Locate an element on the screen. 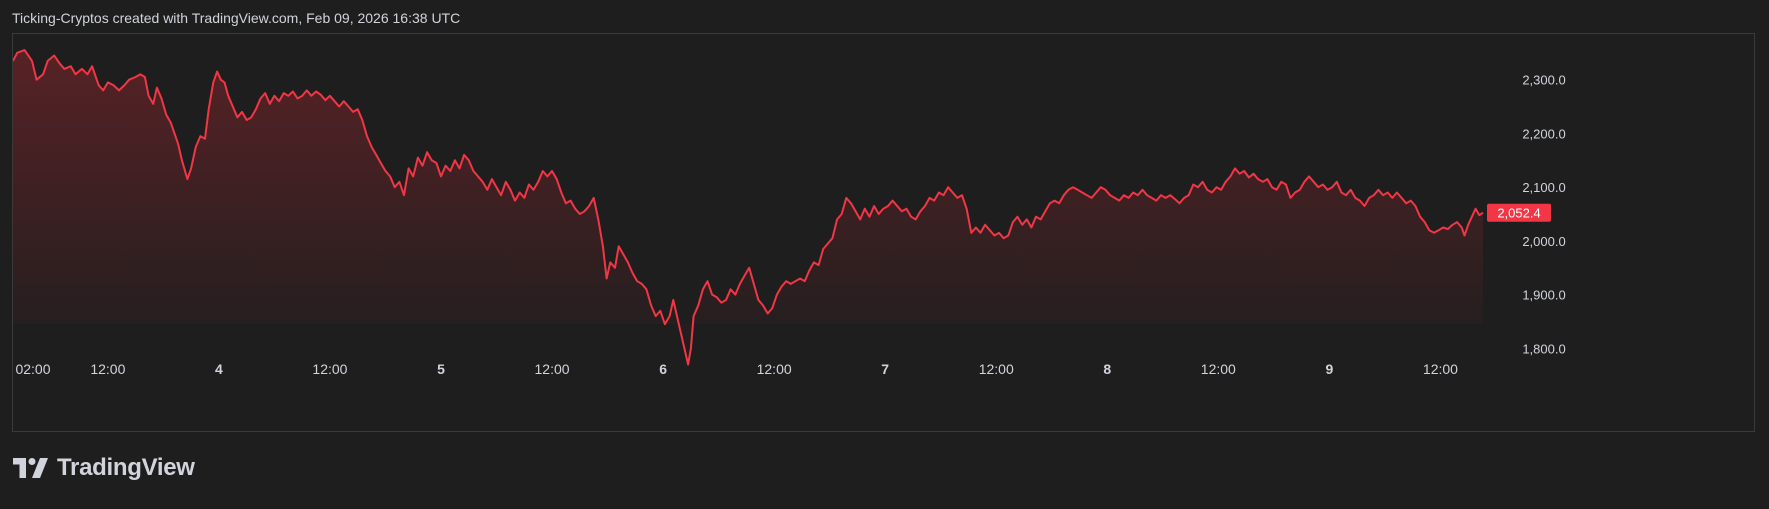 The image size is (1769, 509). y-tick-label: 2,000.0 is located at coordinates (1543, 241).